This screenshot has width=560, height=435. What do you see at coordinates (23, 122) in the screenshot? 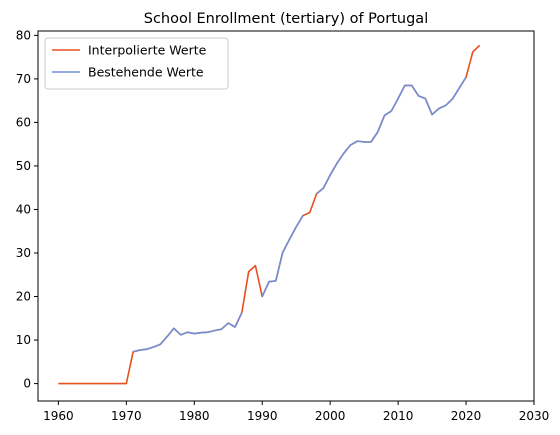
I see `y-tick-label: 60` at bounding box center [23, 122].